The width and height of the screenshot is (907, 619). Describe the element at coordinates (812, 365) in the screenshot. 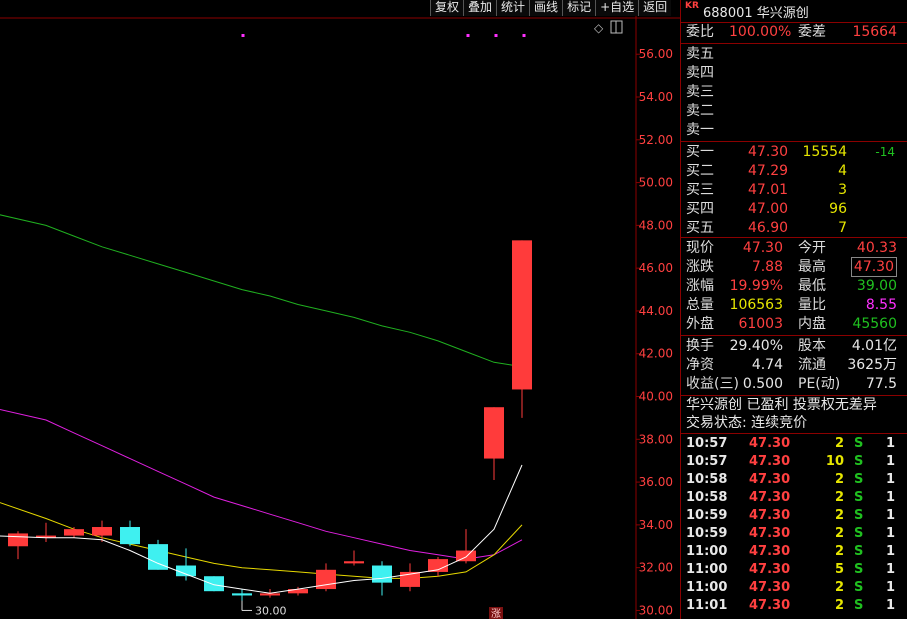

I see `fund-label: 流通` at that location.